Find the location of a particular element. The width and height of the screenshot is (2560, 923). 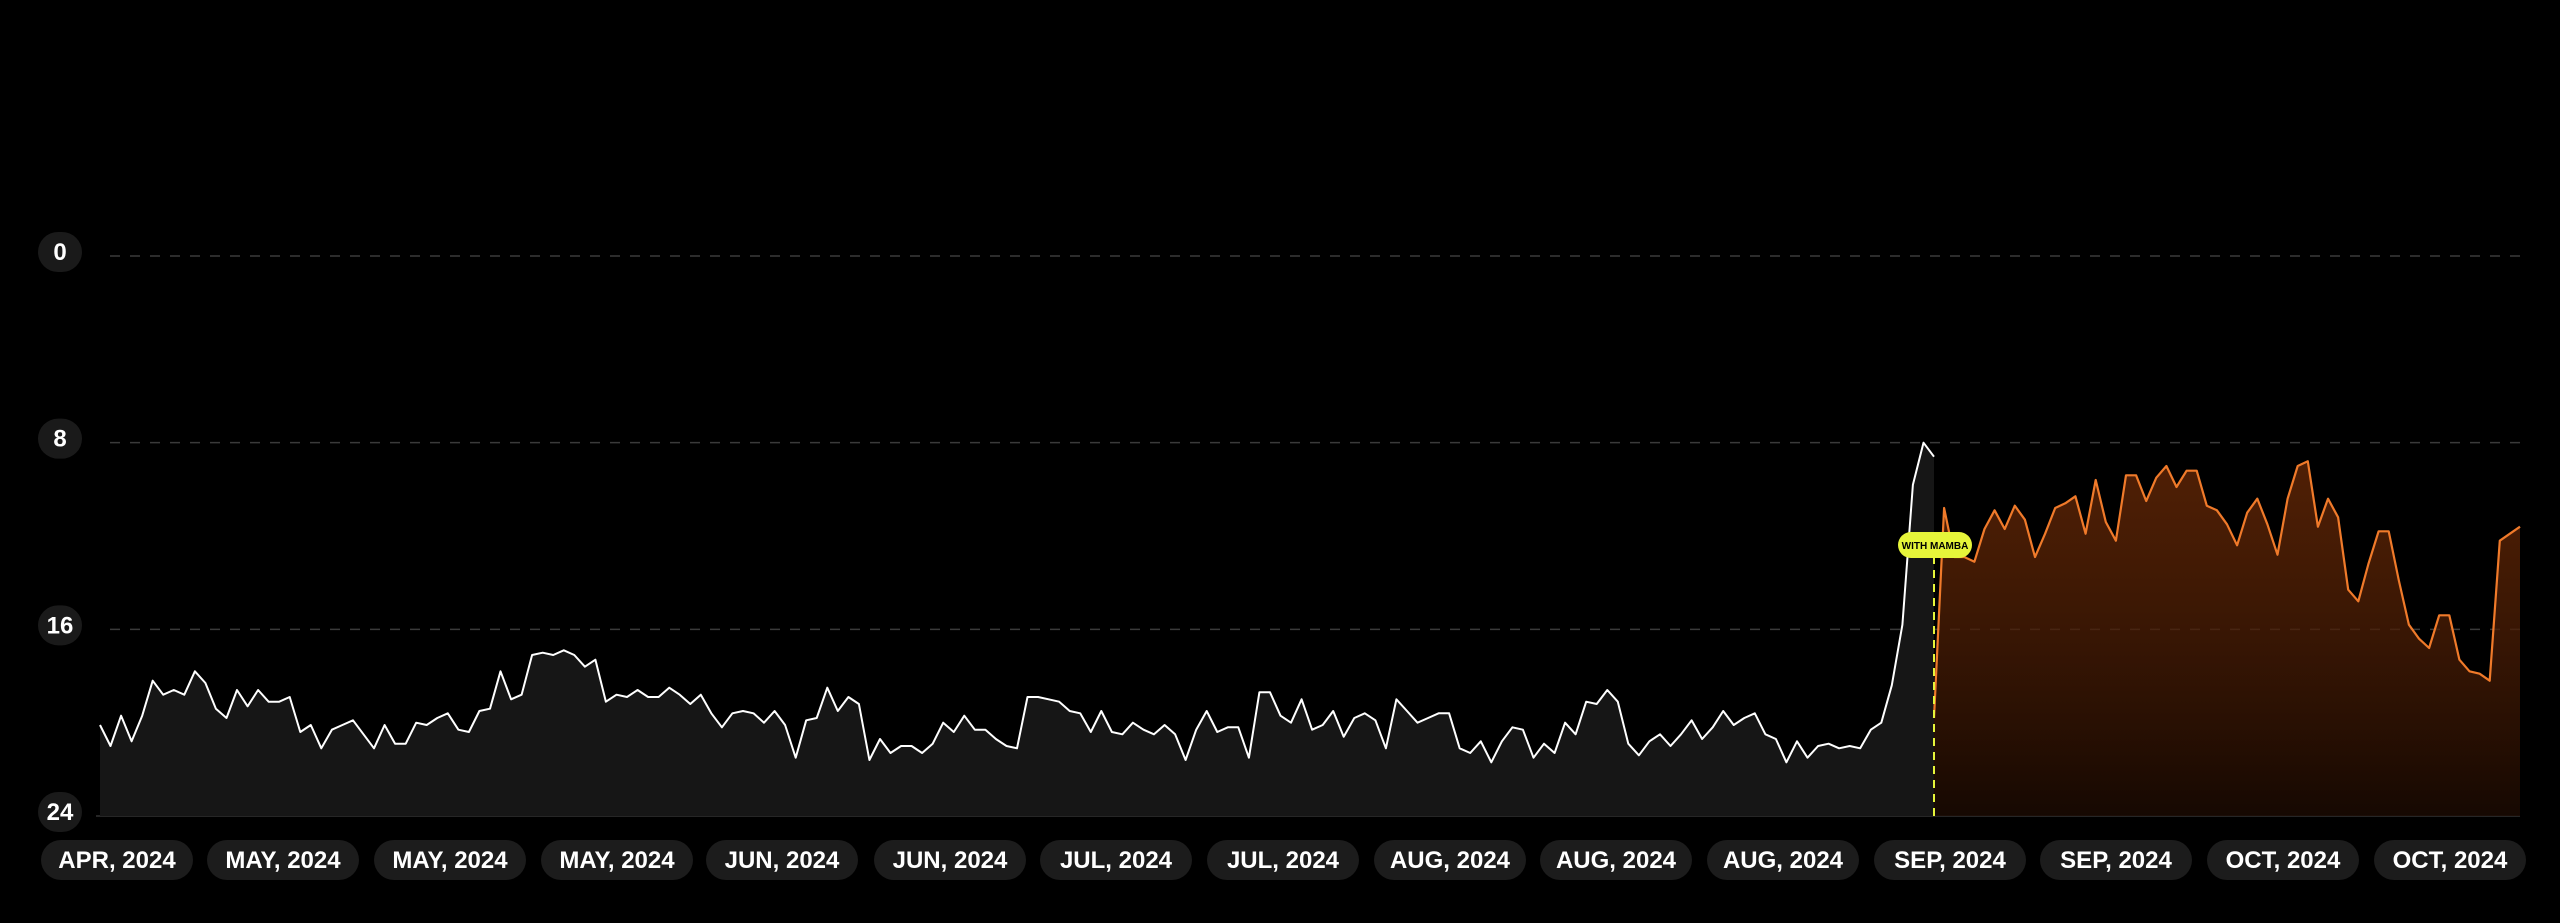

y-tick-label: 24 is located at coordinates (60, 812).